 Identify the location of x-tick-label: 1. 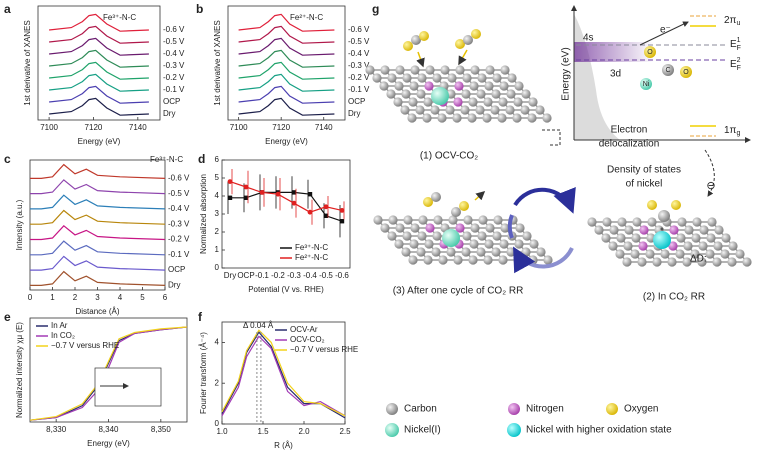
(52, 297).